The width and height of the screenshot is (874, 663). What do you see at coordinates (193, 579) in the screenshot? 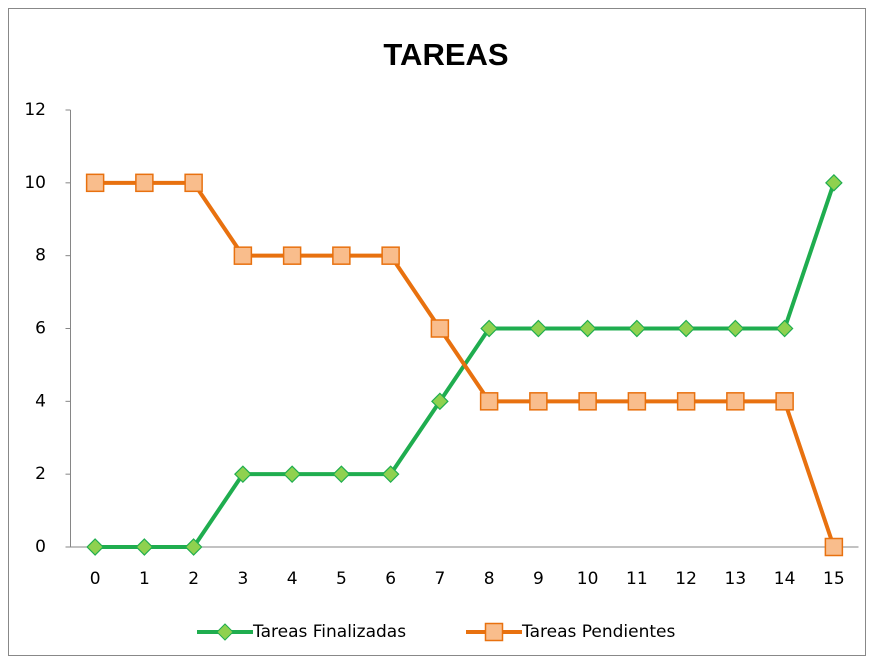
I see `x-tick-label: 2` at bounding box center [193, 579].